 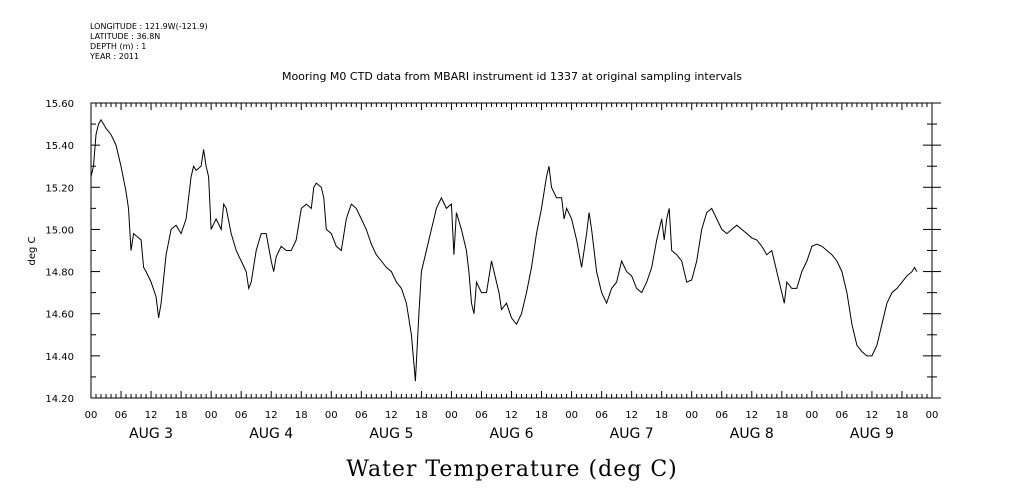 What do you see at coordinates (59, 399) in the screenshot?
I see `y-tick-label: 14.20` at bounding box center [59, 399].